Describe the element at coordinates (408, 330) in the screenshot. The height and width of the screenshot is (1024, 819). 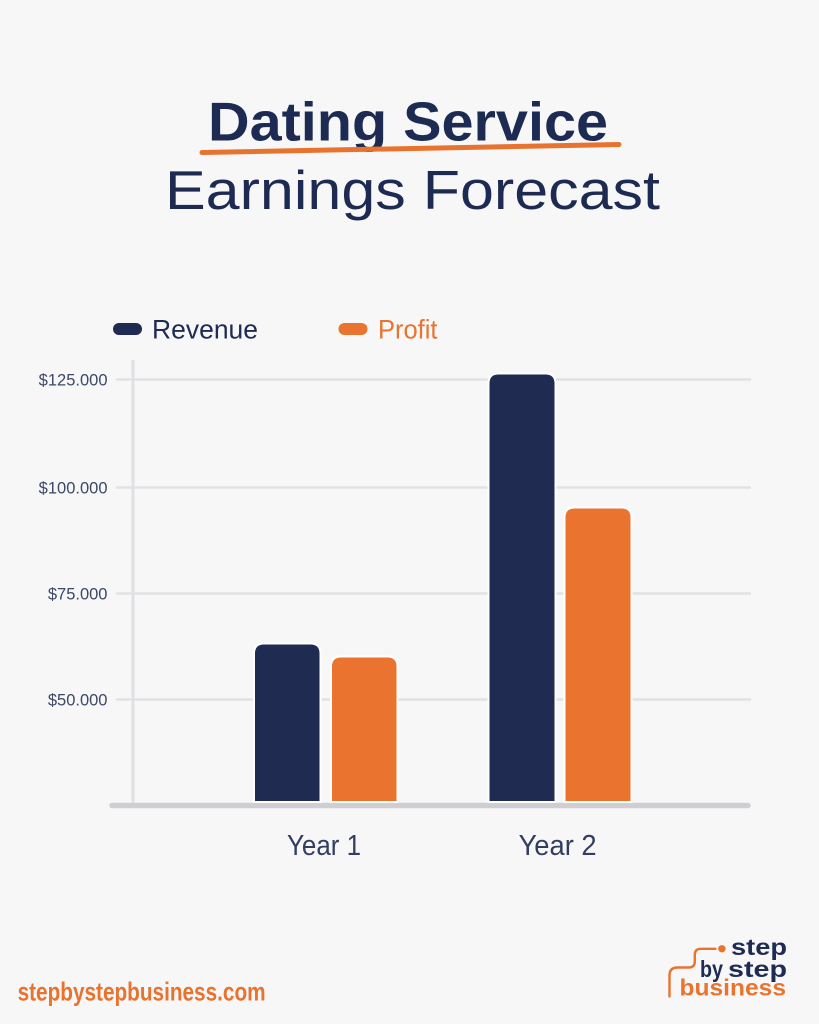
I see `svg-text: Profit` at that location.